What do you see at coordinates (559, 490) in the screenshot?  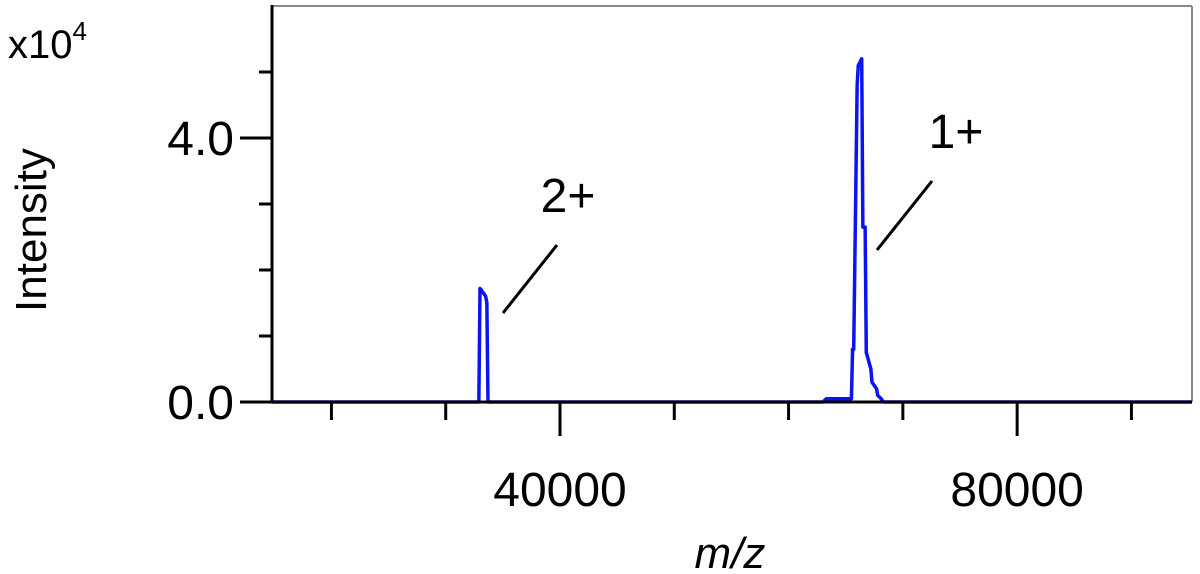 I see `x-tick-label: 40000` at bounding box center [559, 490].